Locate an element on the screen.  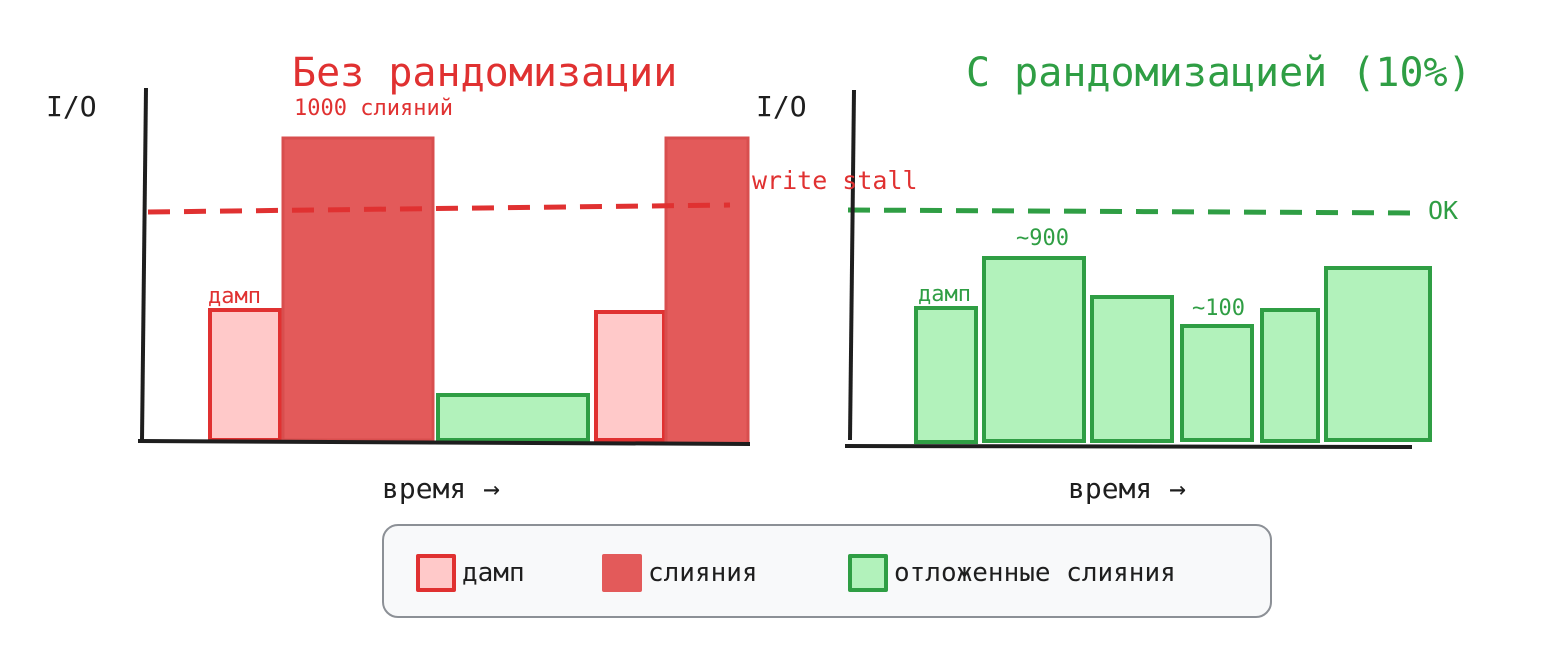
deferred-swatch-icon is located at coordinates (868, 573).